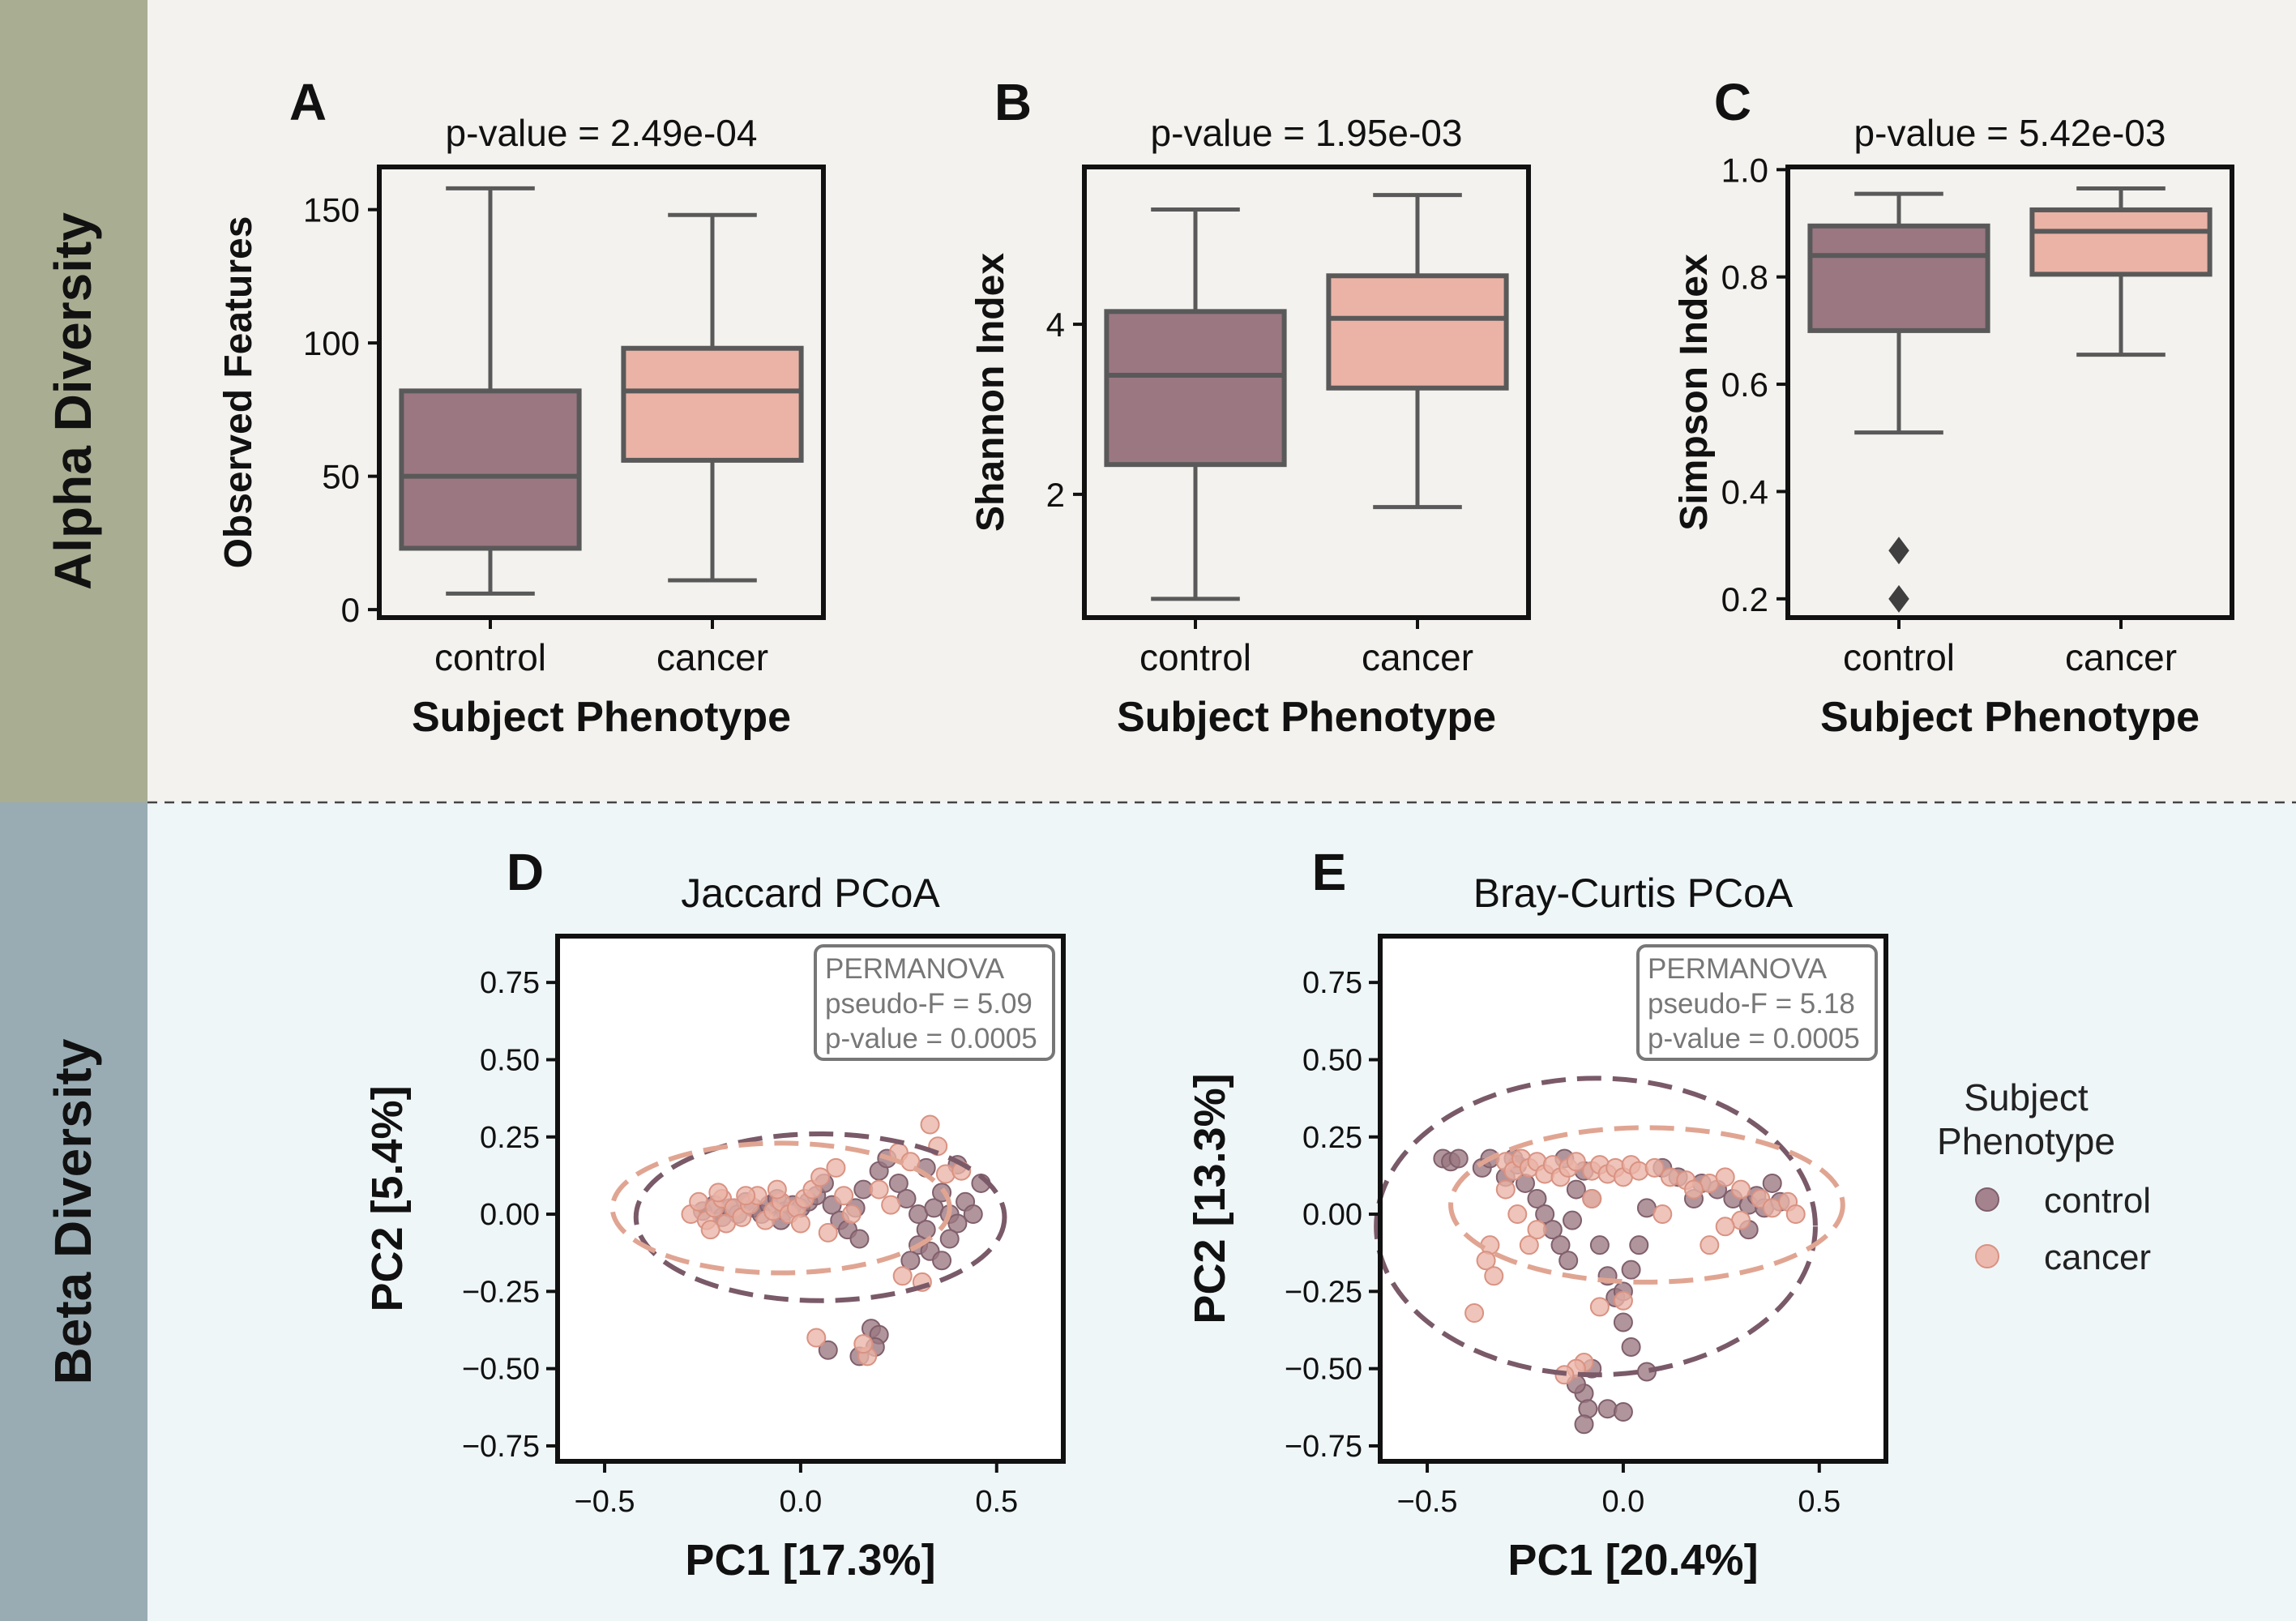 This screenshot has height=1621, width=2296. What do you see at coordinates (501, 1370) in the screenshot?
I see `y-tick-label: −0.50` at bounding box center [501, 1370].